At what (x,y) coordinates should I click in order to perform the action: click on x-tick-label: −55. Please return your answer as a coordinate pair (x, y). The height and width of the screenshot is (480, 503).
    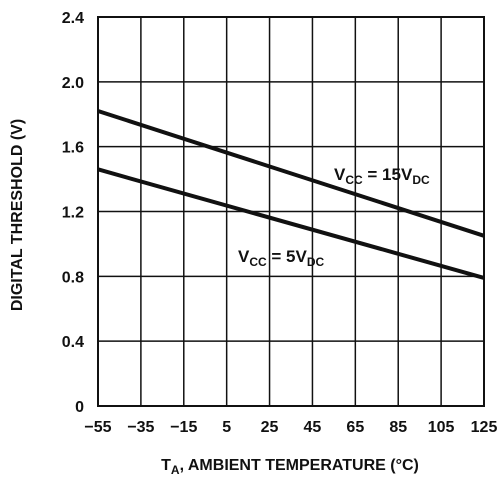
    Looking at the image, I should click on (97, 427).